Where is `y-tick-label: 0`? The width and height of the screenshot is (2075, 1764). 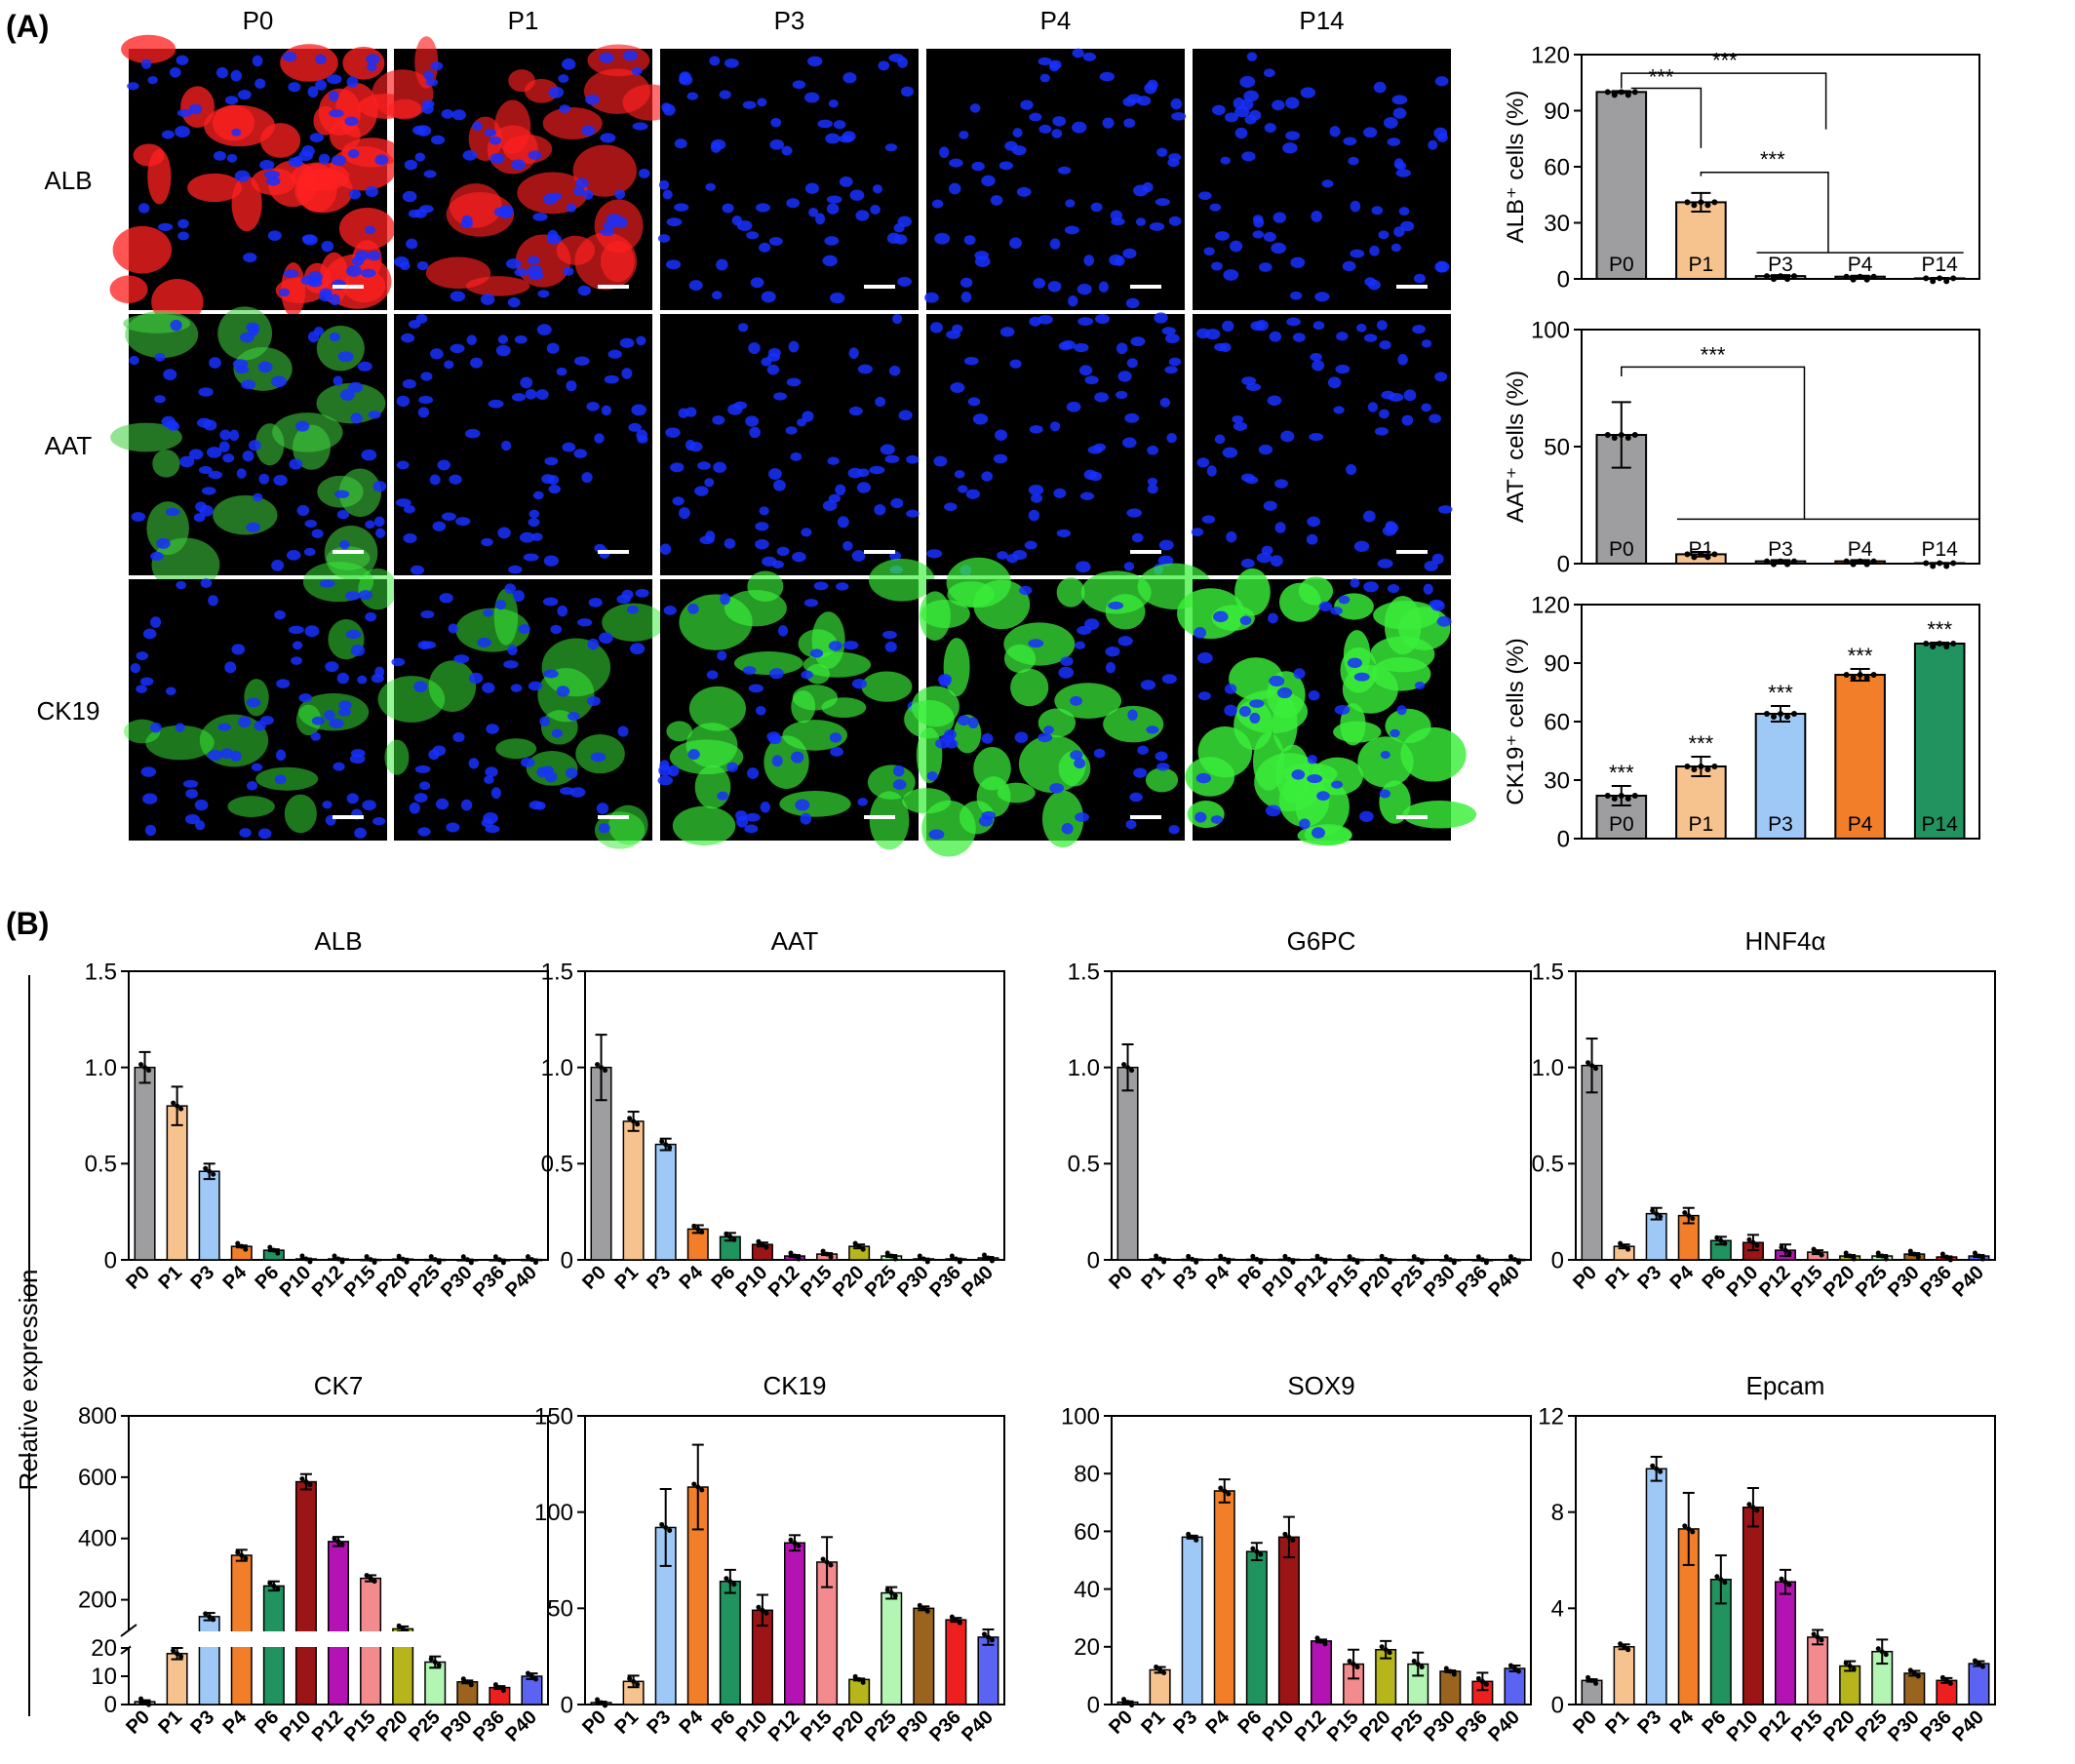 y-tick-label: 0 is located at coordinates (111, 1260).